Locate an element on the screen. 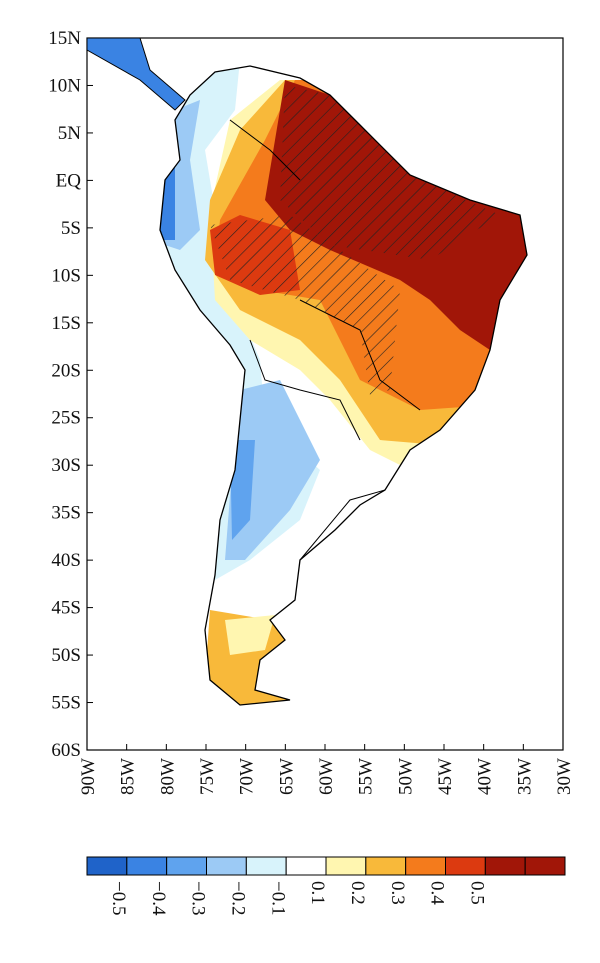  y-tick-label: 10S is located at coordinates (66, 275).